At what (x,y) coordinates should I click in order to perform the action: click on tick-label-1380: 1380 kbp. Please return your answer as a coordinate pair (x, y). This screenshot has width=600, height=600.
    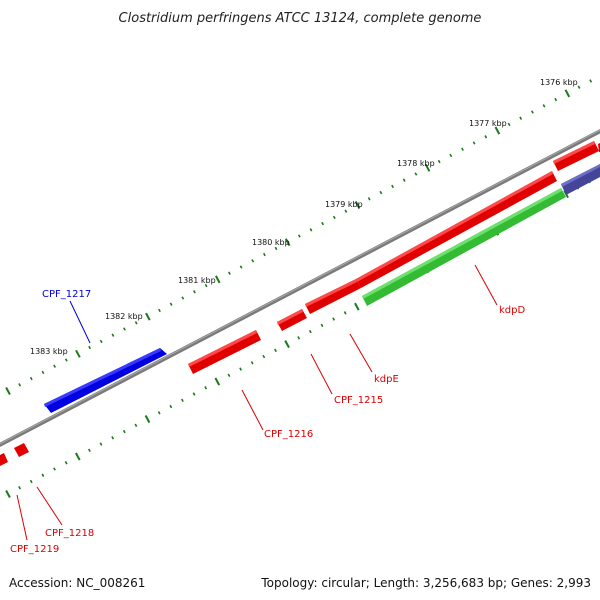
    Looking at the image, I should click on (271, 242).